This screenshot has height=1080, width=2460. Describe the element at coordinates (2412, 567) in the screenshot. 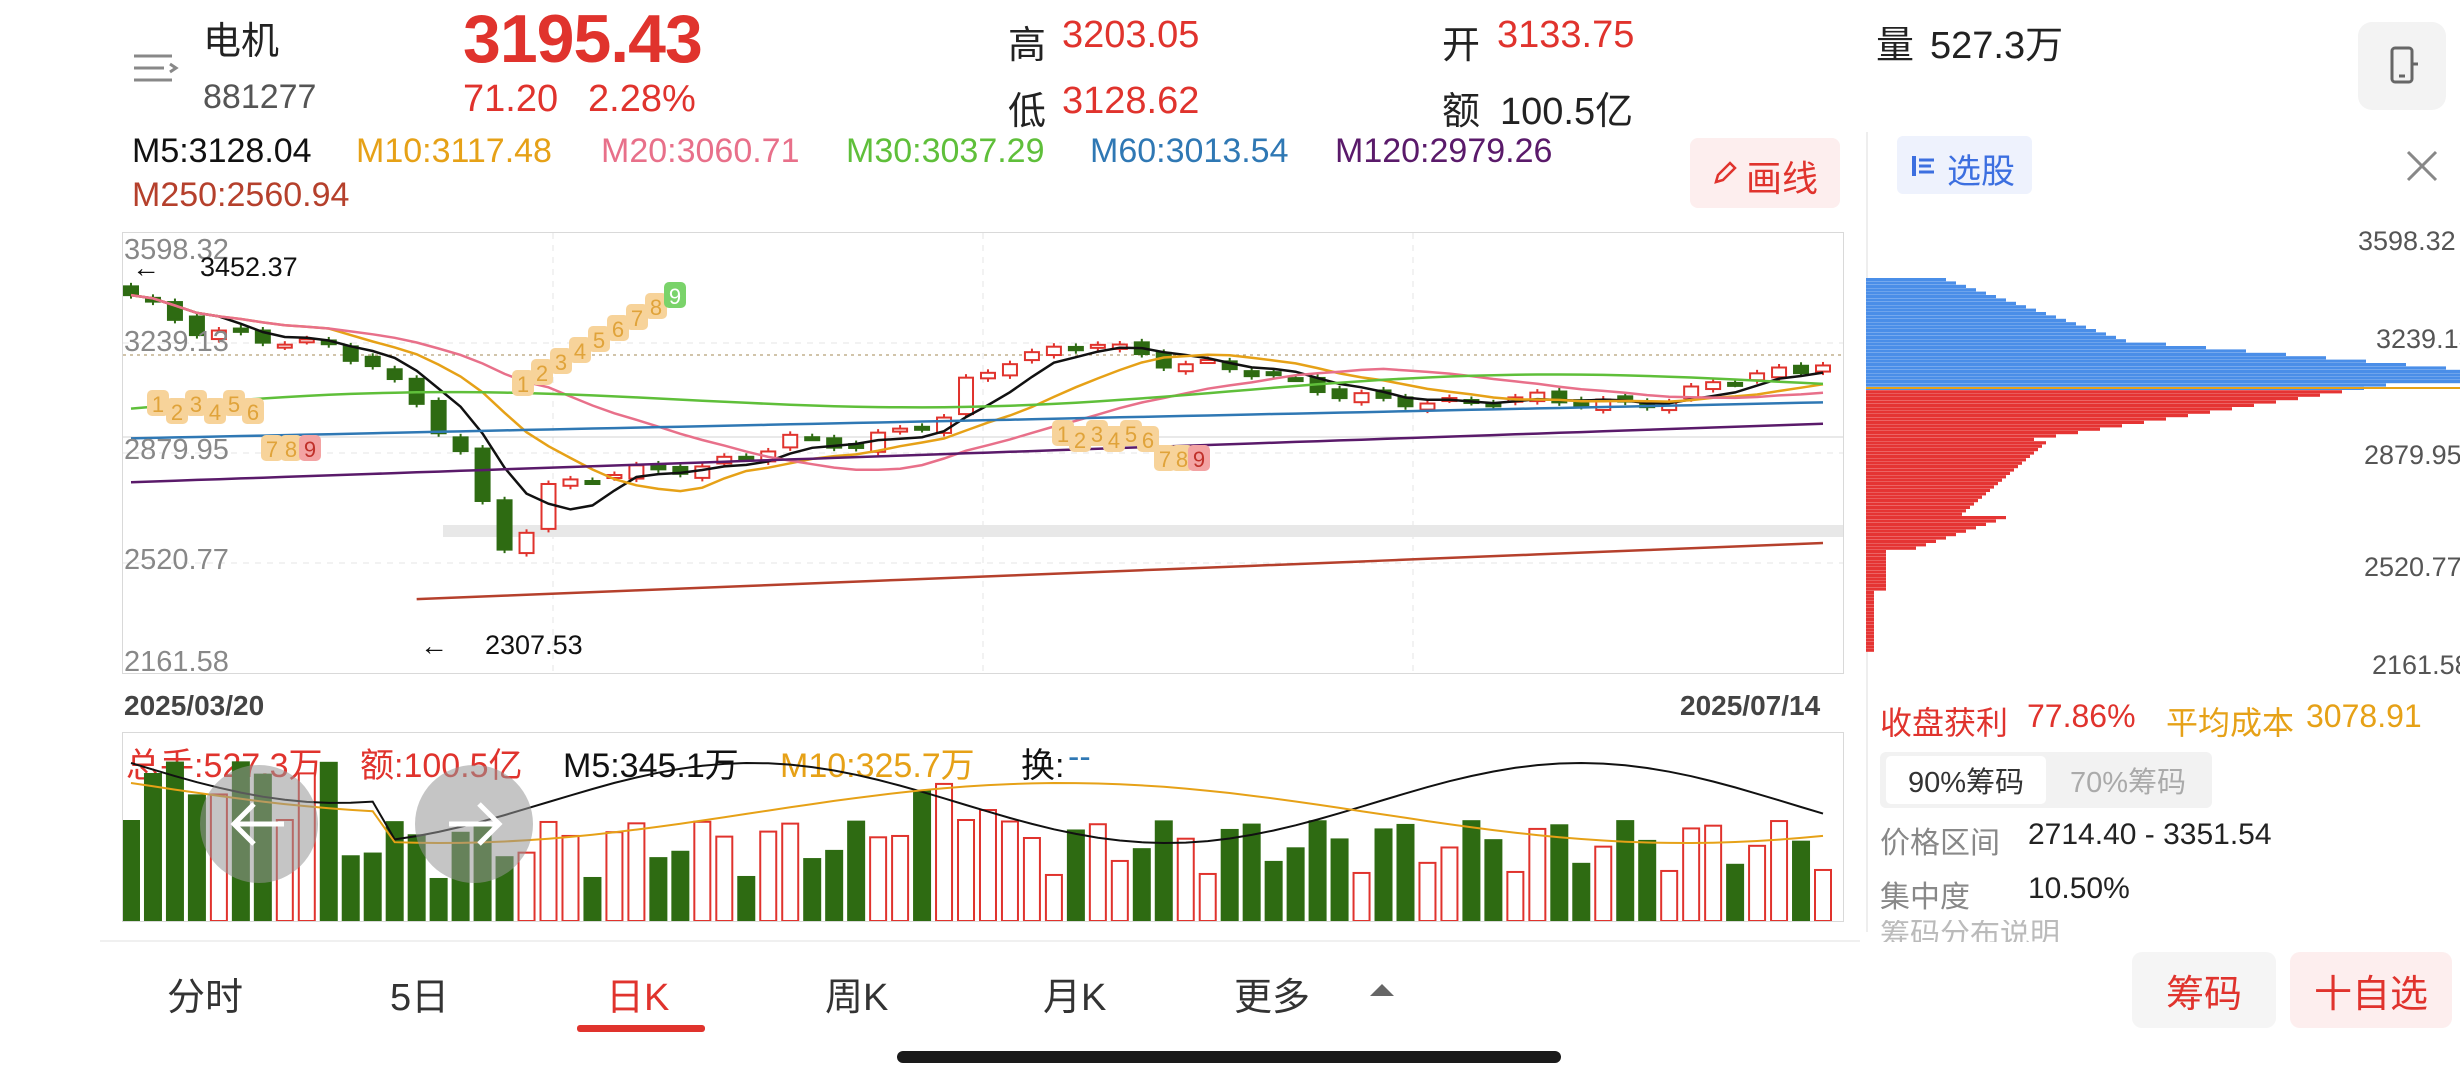

I see `chip-y-4: 2520.77` at that location.